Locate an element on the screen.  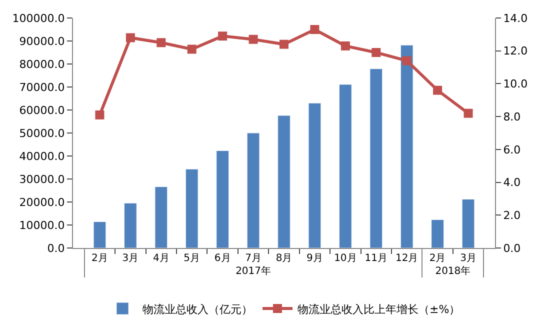
x-tick-label: 7月 is located at coordinates (253, 258).